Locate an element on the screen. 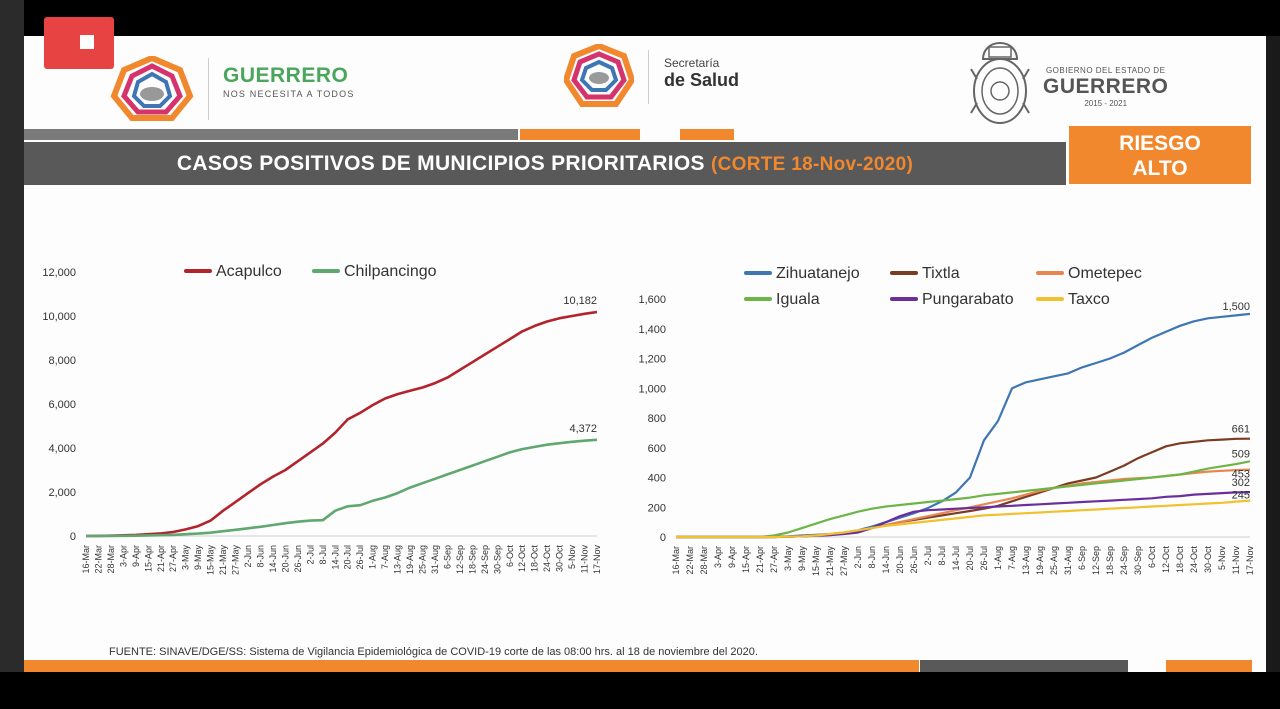 The width and height of the screenshot is (1280, 709). x-tick-label: 25-Aug is located at coordinates (1054, 560).